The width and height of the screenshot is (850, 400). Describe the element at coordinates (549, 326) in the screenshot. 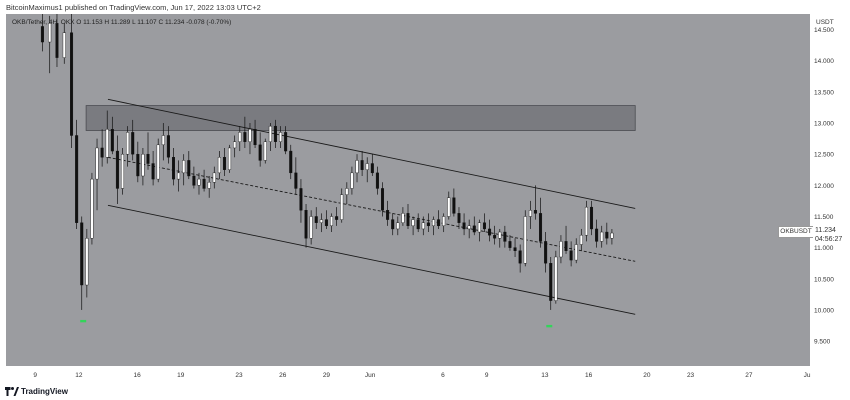

I see `bullish-divergence-marker` at that location.